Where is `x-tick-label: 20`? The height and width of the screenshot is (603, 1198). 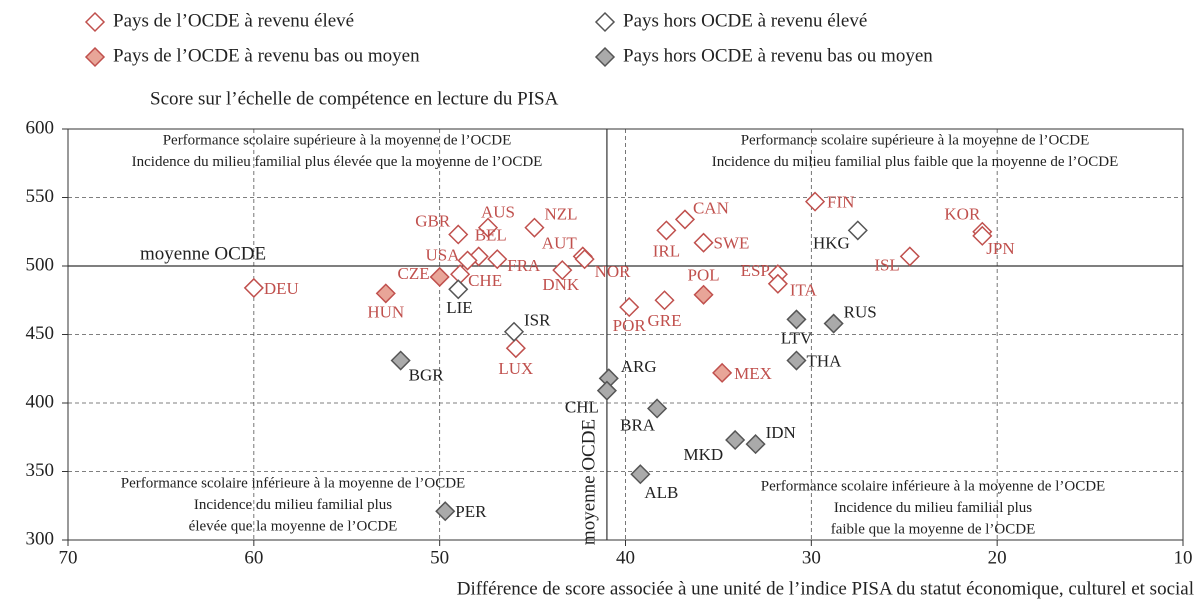 x-tick-label: 20 is located at coordinates (997, 557).